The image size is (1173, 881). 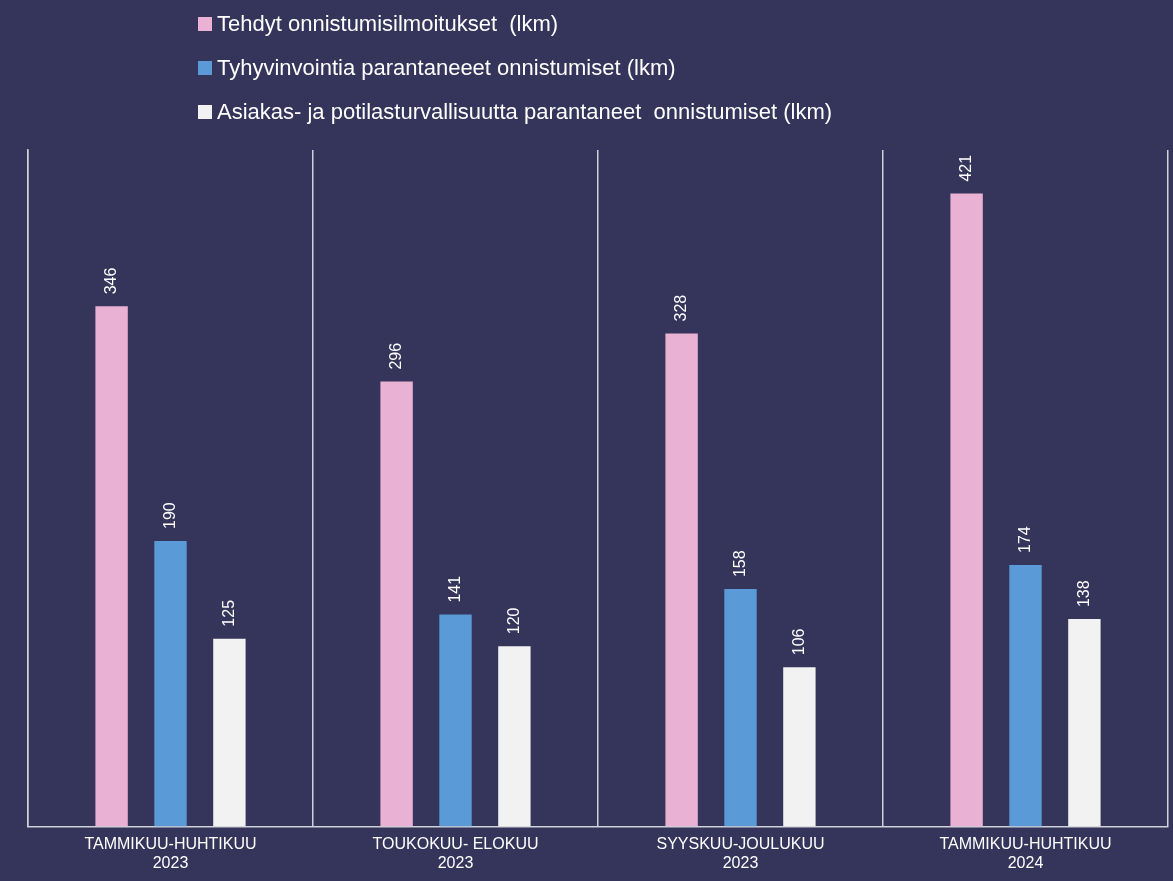 I want to click on data-label: 328, so click(x=681, y=308).